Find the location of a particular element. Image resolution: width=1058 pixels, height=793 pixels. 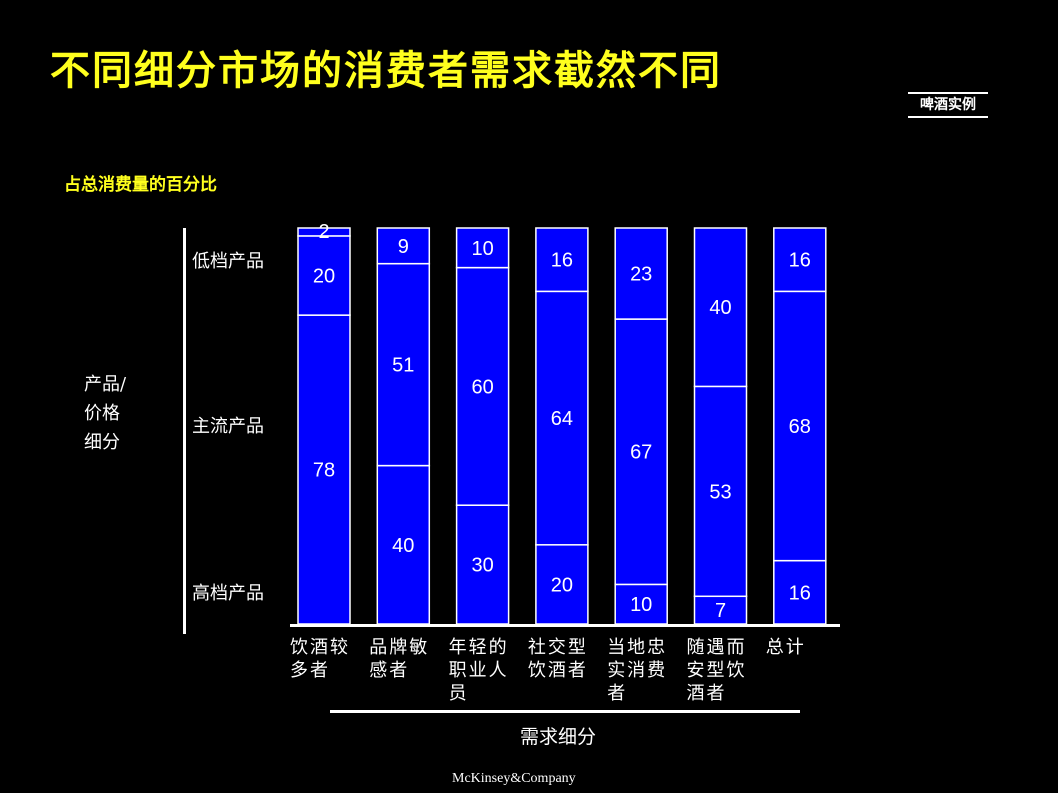

x-axis-title-line is located at coordinates (565, 711).